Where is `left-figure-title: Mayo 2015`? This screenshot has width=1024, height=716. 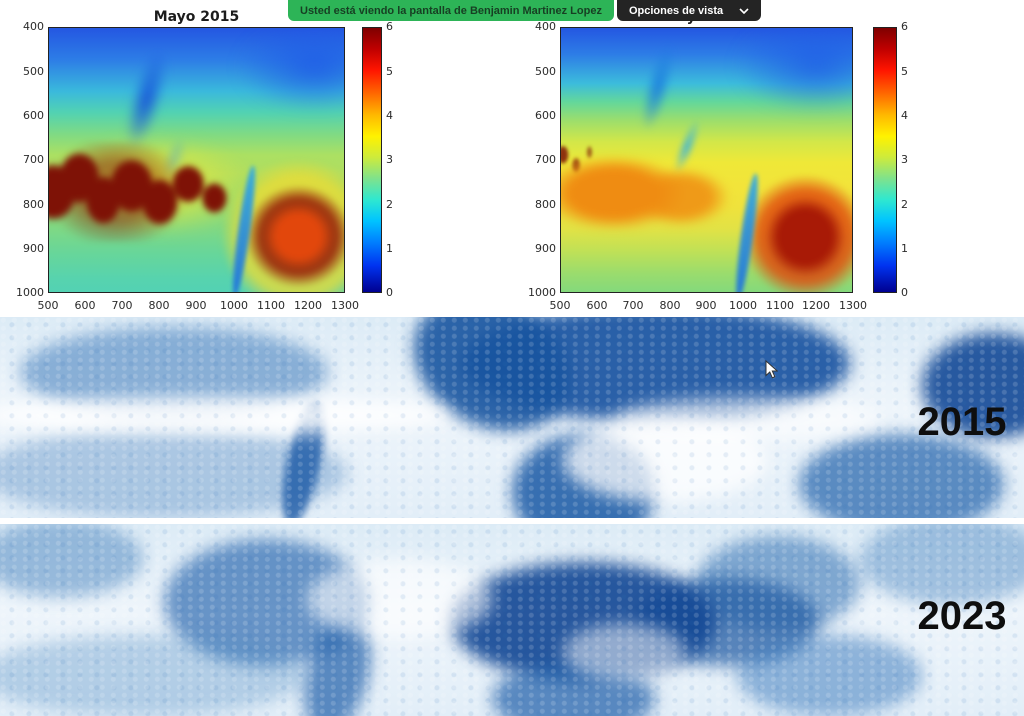 left-figure-title: Mayo 2015 is located at coordinates (196, 17).